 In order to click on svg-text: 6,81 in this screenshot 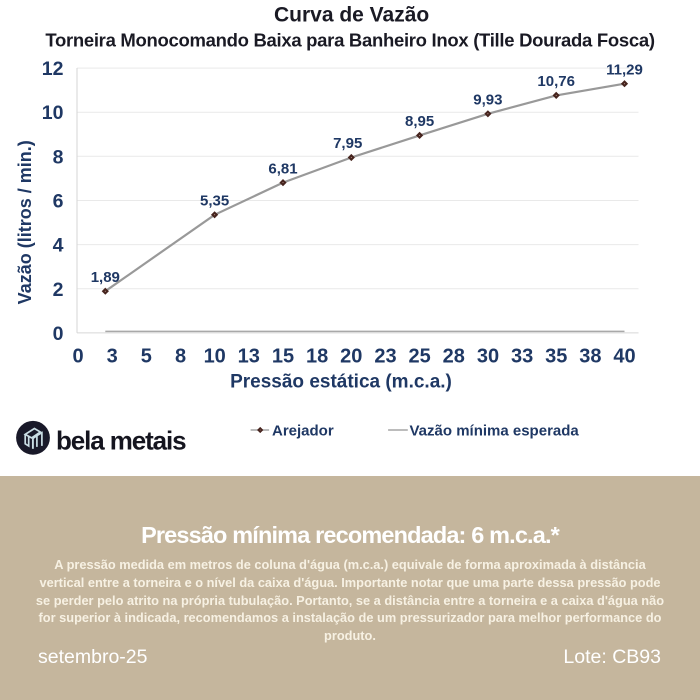, I will do `click(282, 168)`.